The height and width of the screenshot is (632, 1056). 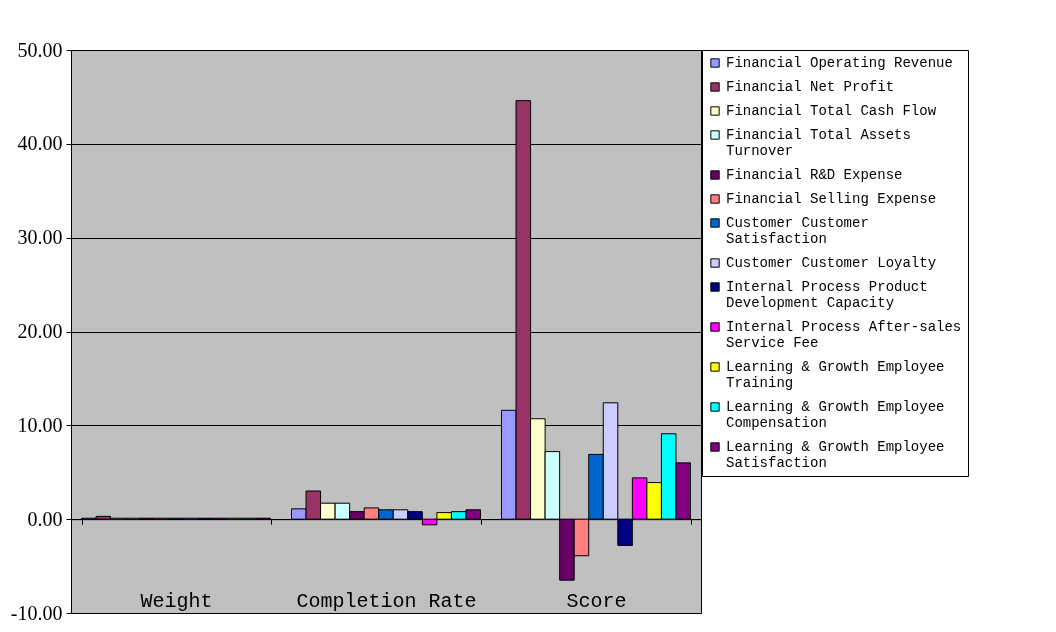 I want to click on legend-label: Financial Total Cash Flow, so click(x=831, y=111).